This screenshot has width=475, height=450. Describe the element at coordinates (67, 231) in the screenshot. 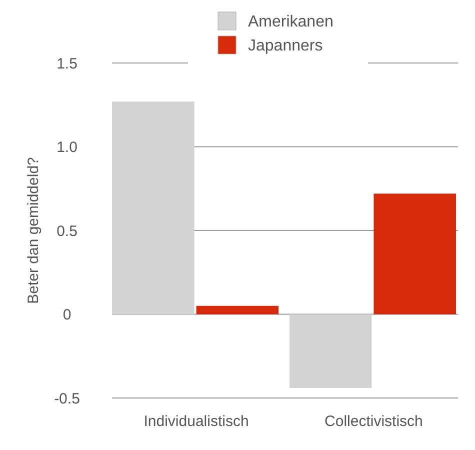

I see `y-tick-label: 0.5` at that location.